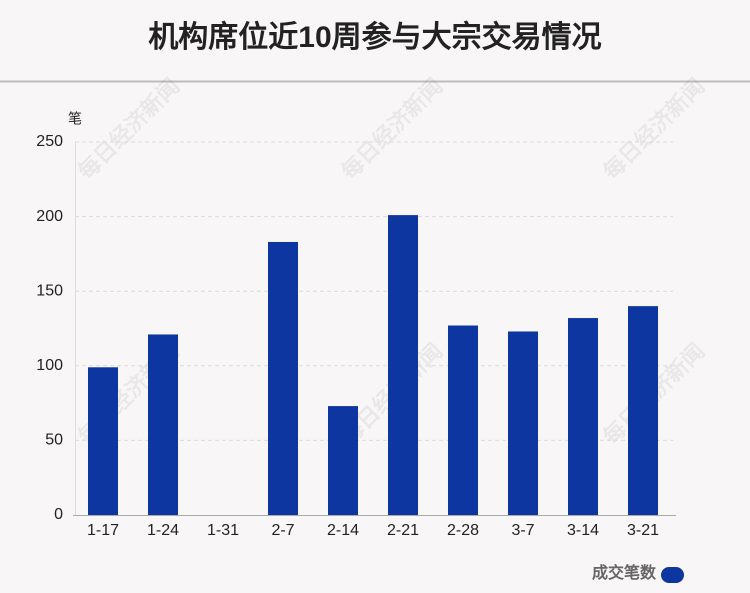 The width and height of the screenshot is (750, 593). What do you see at coordinates (282, 530) in the screenshot?
I see `x-tick-label: 2-7` at bounding box center [282, 530].